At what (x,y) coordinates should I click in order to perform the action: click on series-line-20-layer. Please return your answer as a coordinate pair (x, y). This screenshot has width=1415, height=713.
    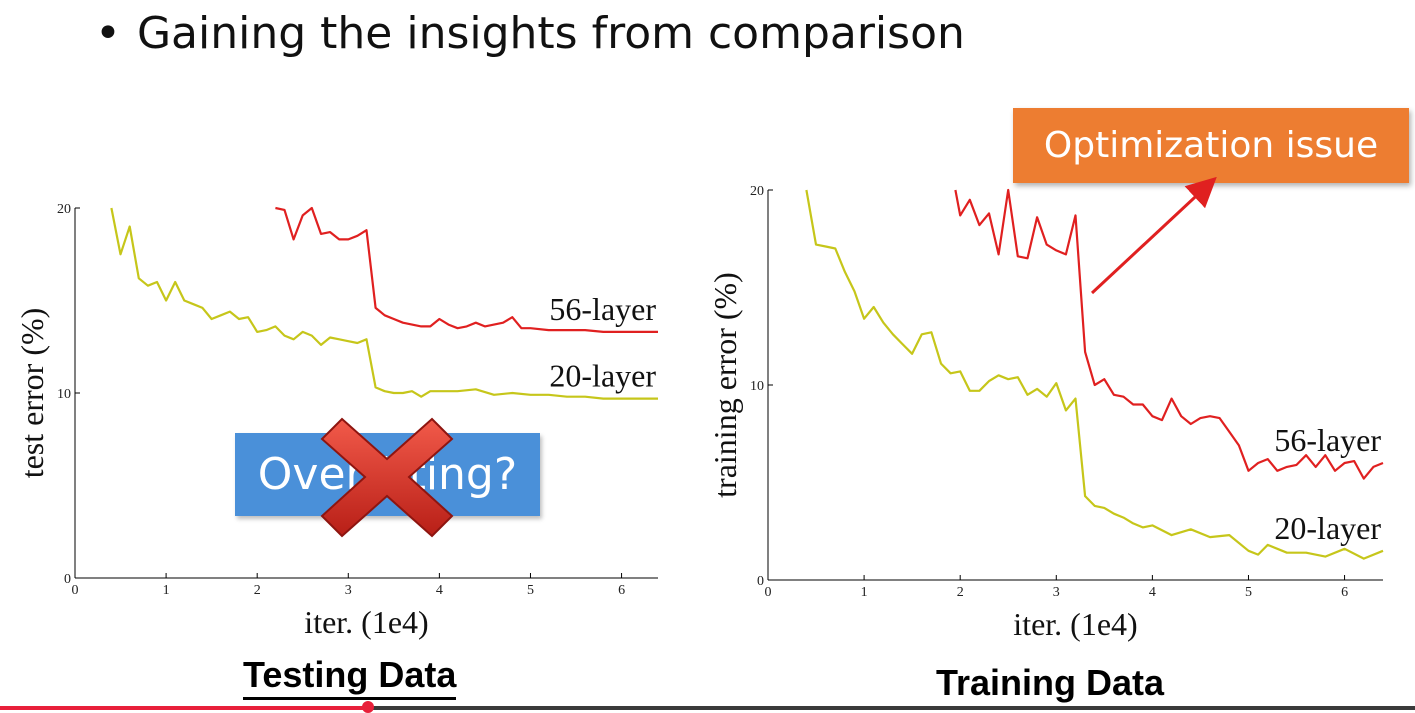
    Looking at the image, I should click on (384, 303).